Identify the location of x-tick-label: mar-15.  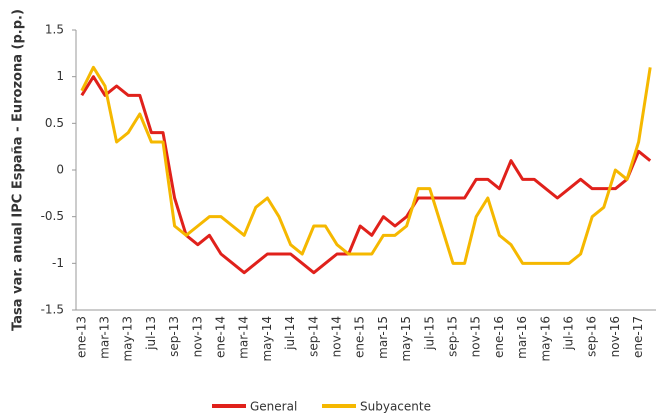
(383, 337).